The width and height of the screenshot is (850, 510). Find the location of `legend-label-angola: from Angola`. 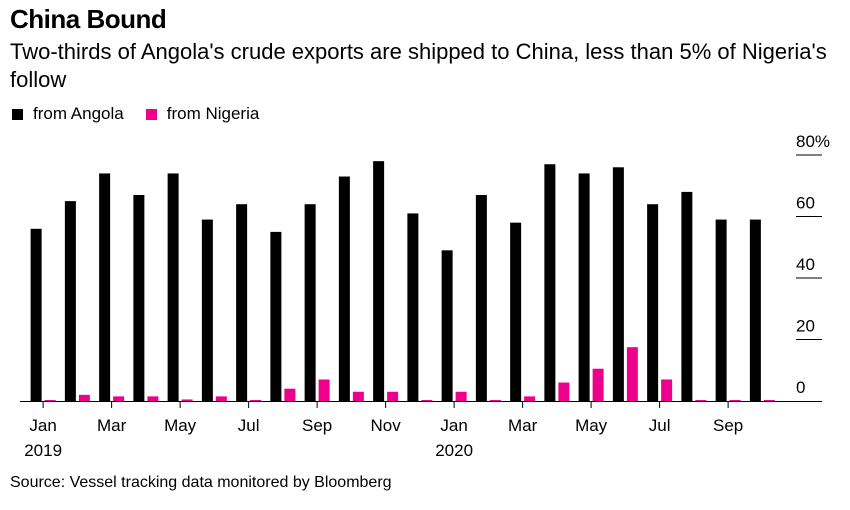

legend-label-angola: from Angola is located at coordinates (78, 113).